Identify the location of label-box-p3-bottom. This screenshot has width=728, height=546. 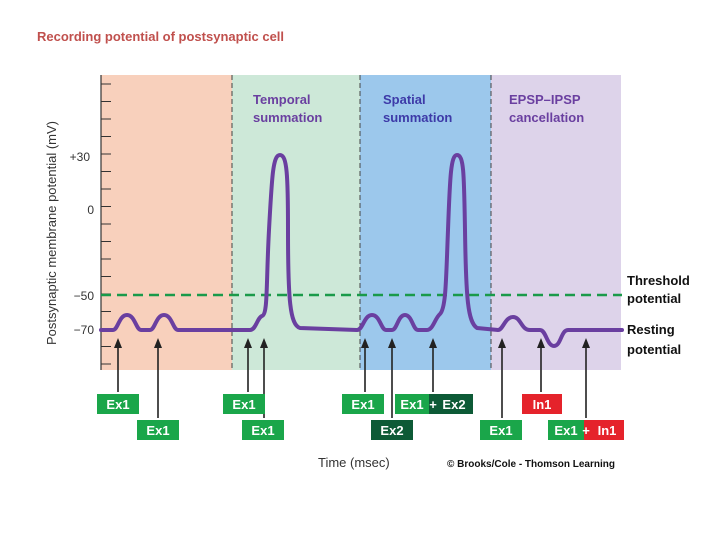
(392, 430).